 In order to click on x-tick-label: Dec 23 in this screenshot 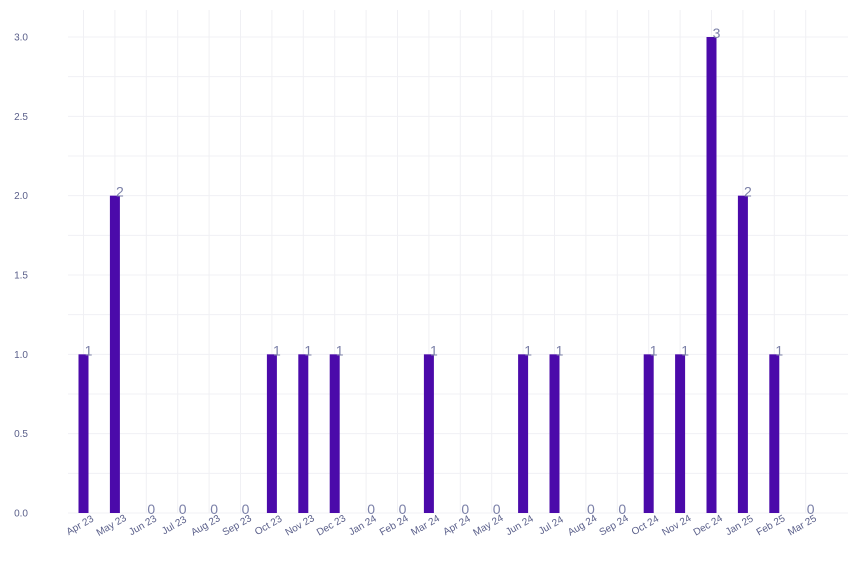, I will do `click(331, 526)`.